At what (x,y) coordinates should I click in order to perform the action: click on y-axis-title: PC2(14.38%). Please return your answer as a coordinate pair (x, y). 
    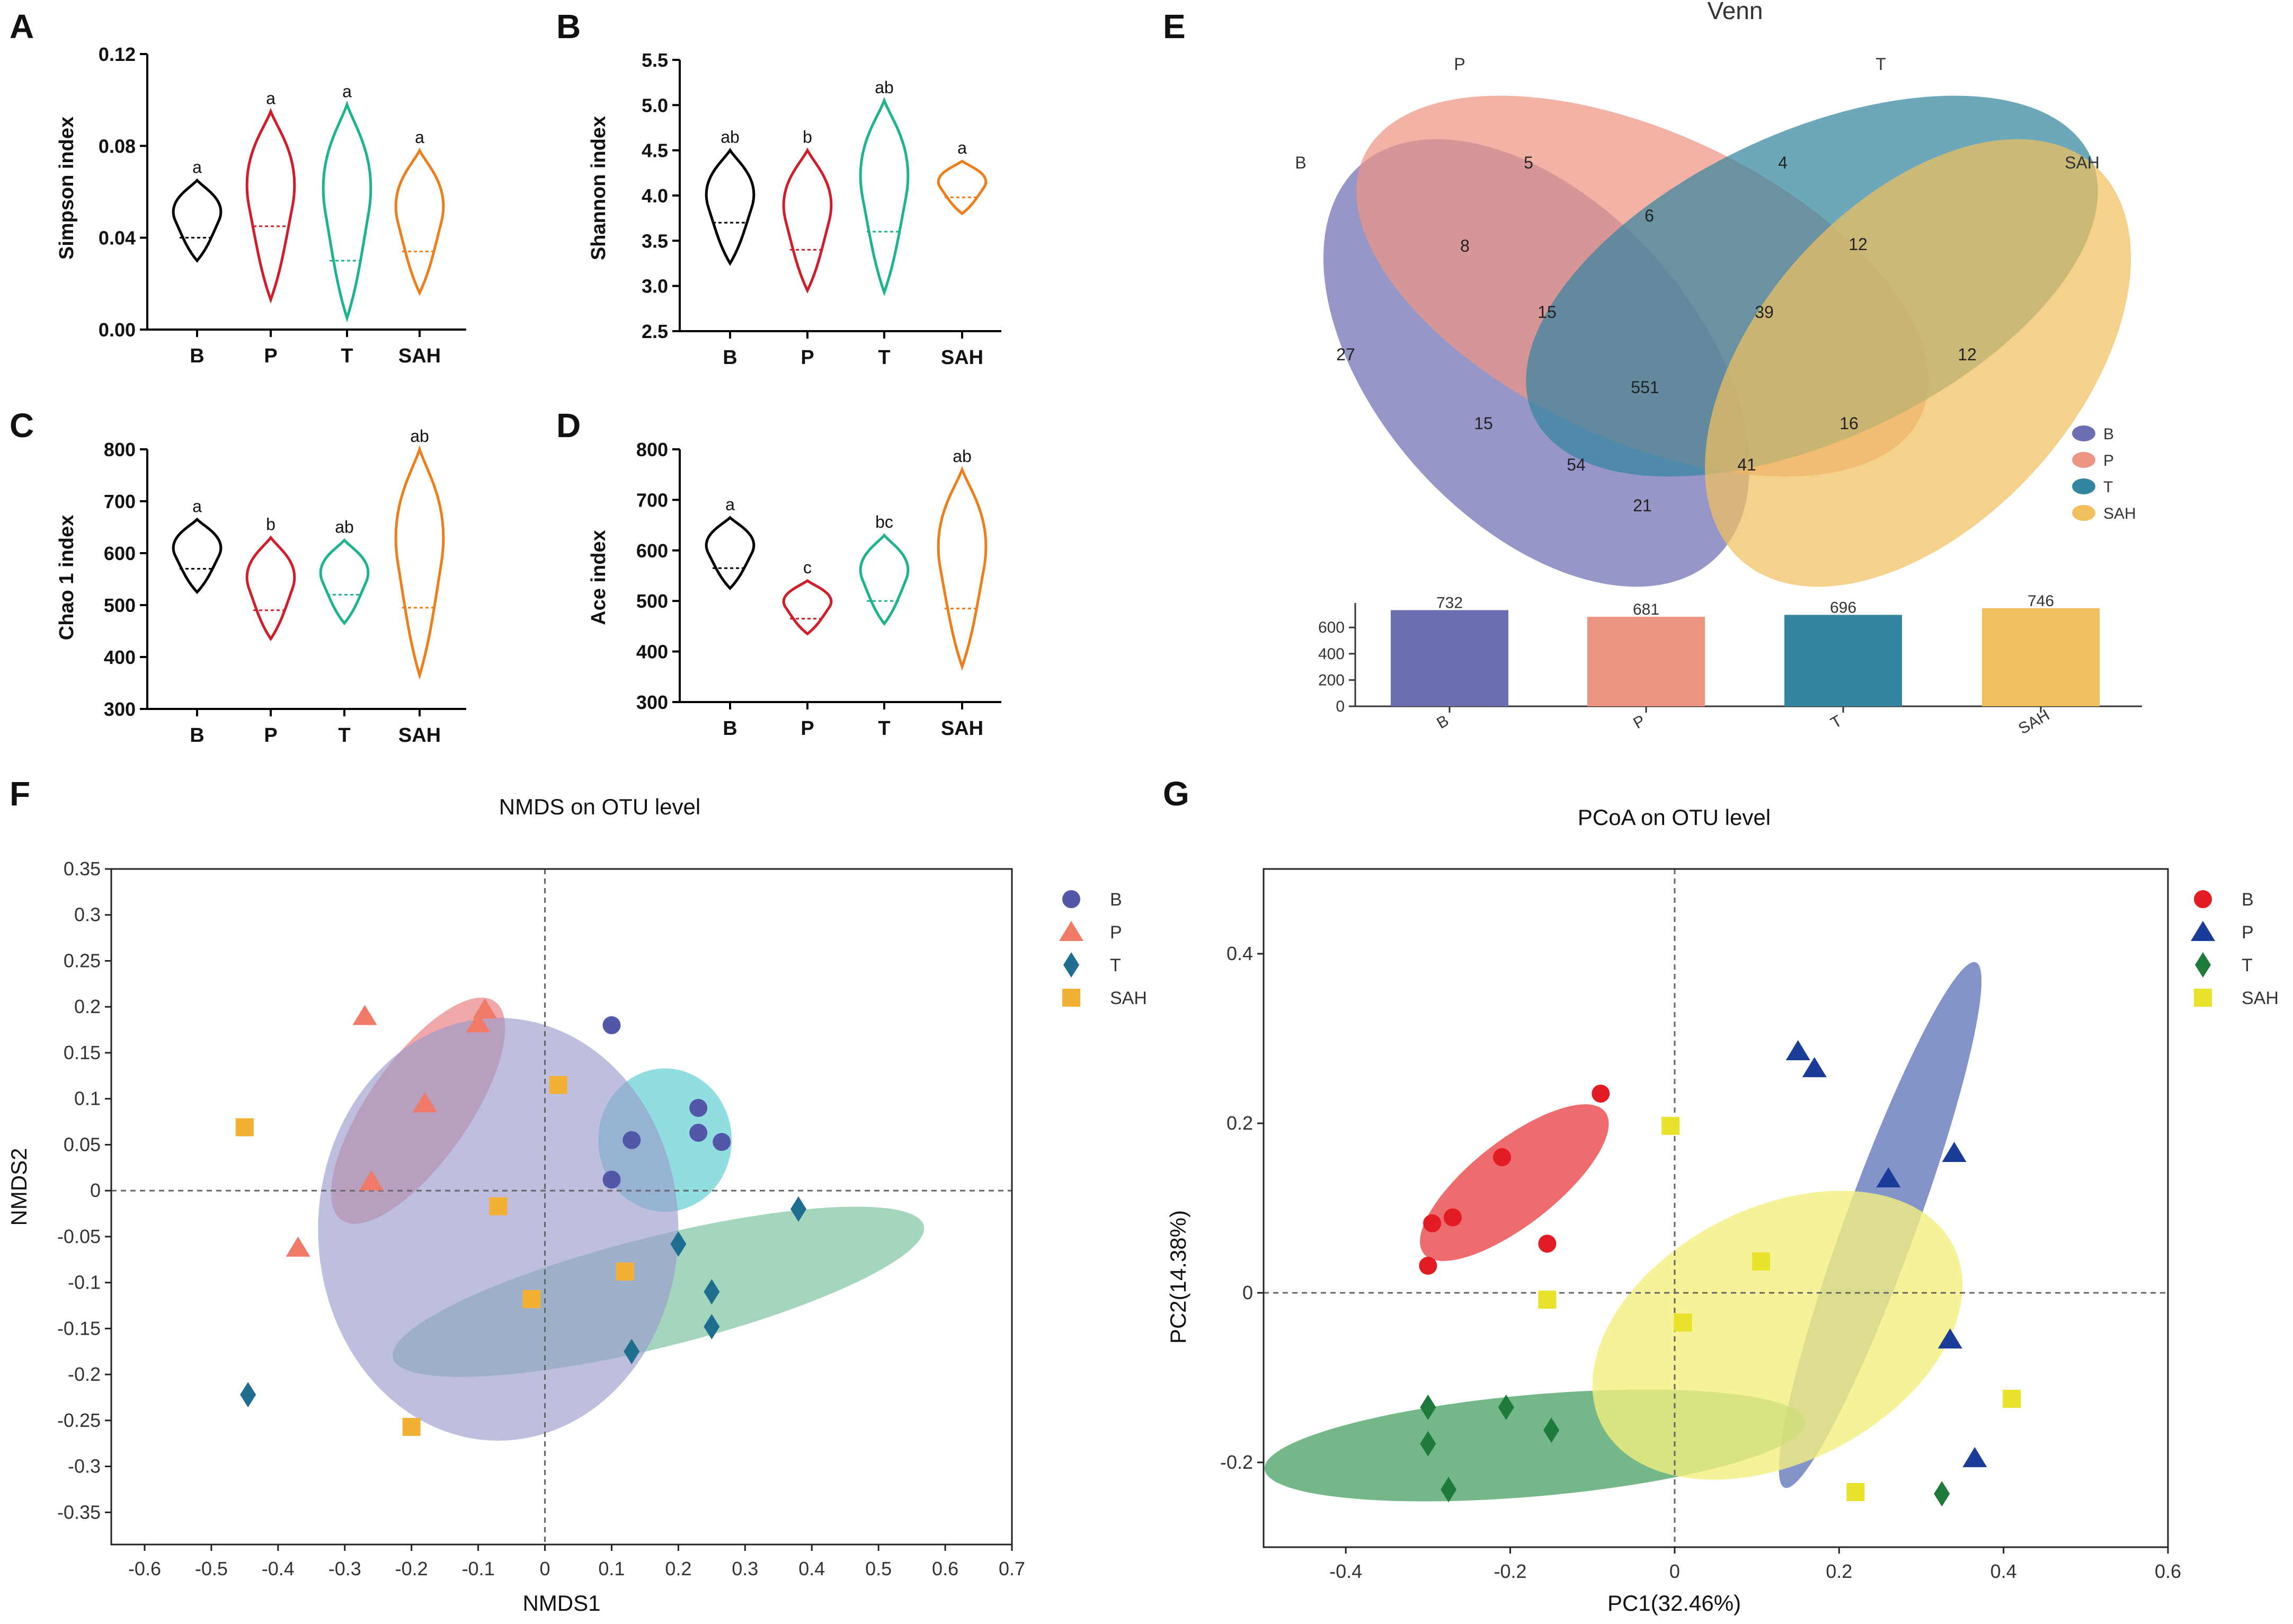
    Looking at the image, I should click on (1178, 1277).